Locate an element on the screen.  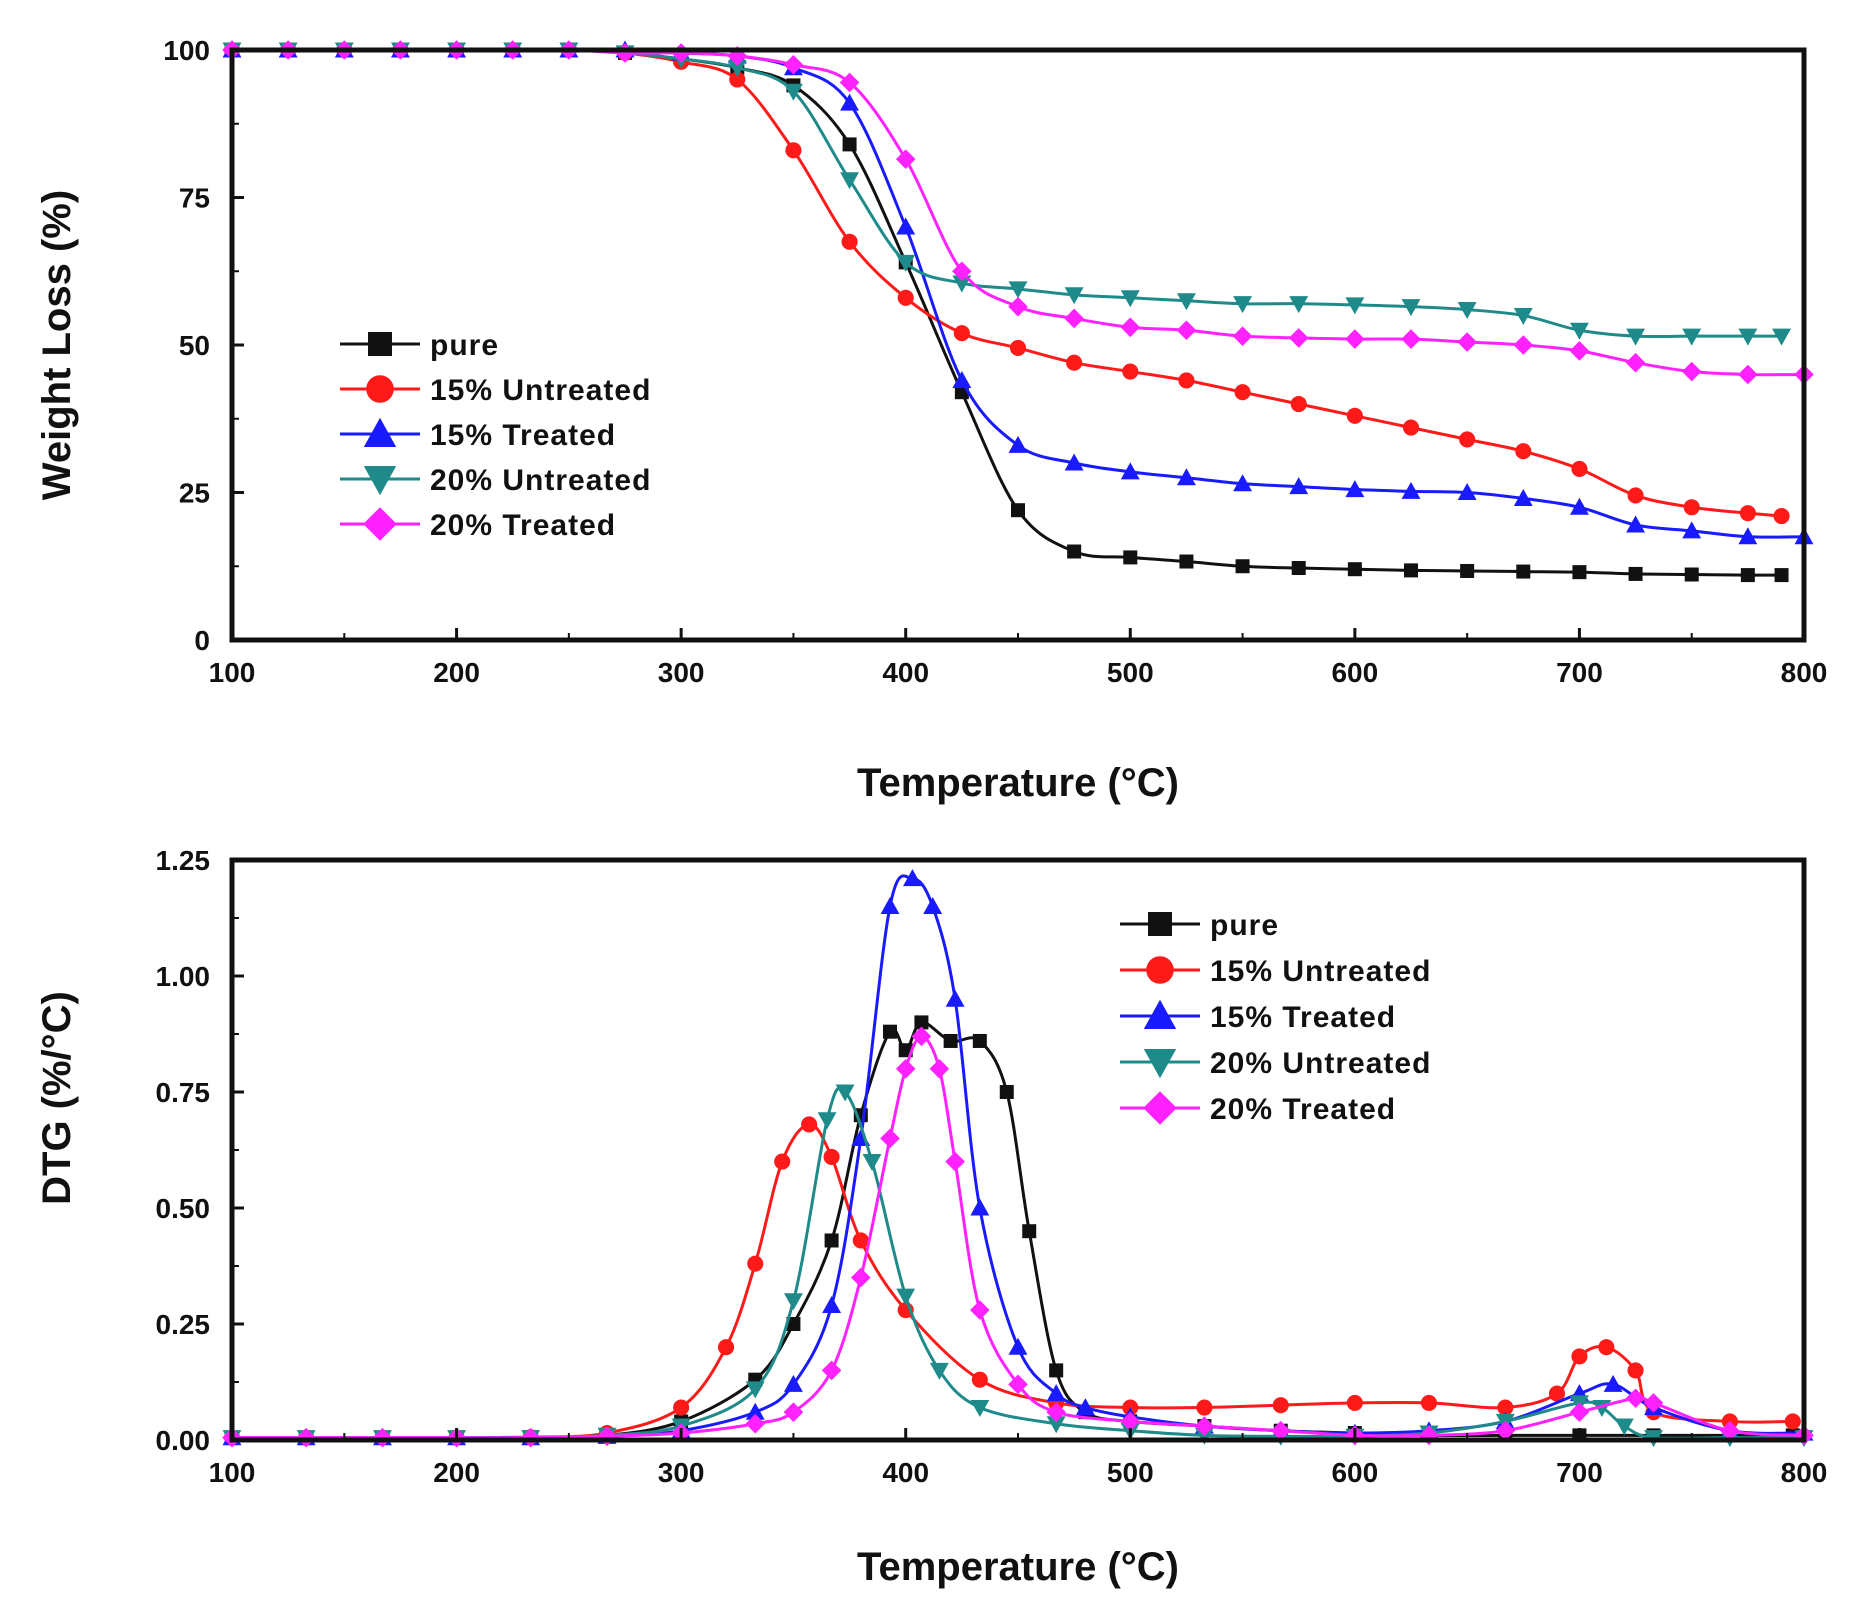
tga-x-tick-label: 800 is located at coordinates (1804, 672).